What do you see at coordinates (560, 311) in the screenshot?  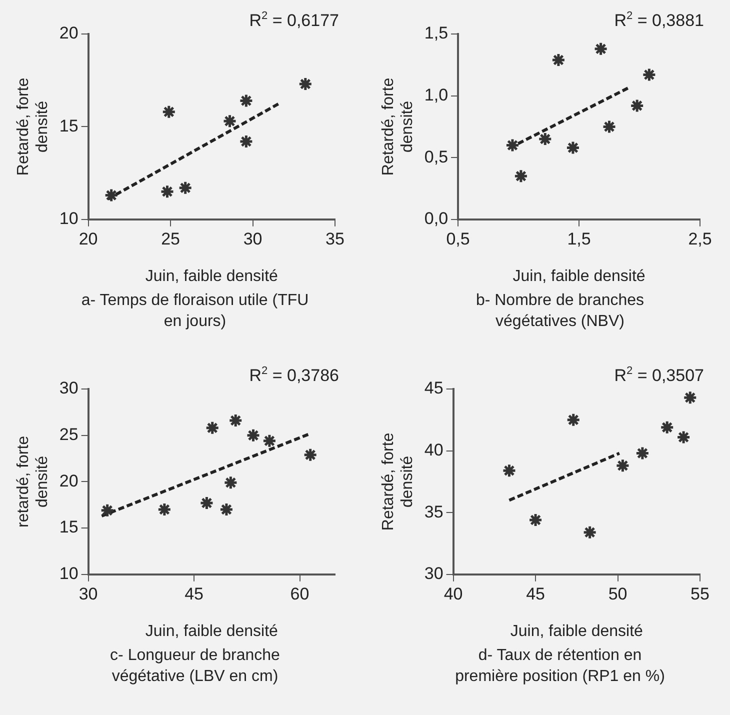 I see `text: b- Nombre de branches végétatives (NBV)` at bounding box center [560, 311].